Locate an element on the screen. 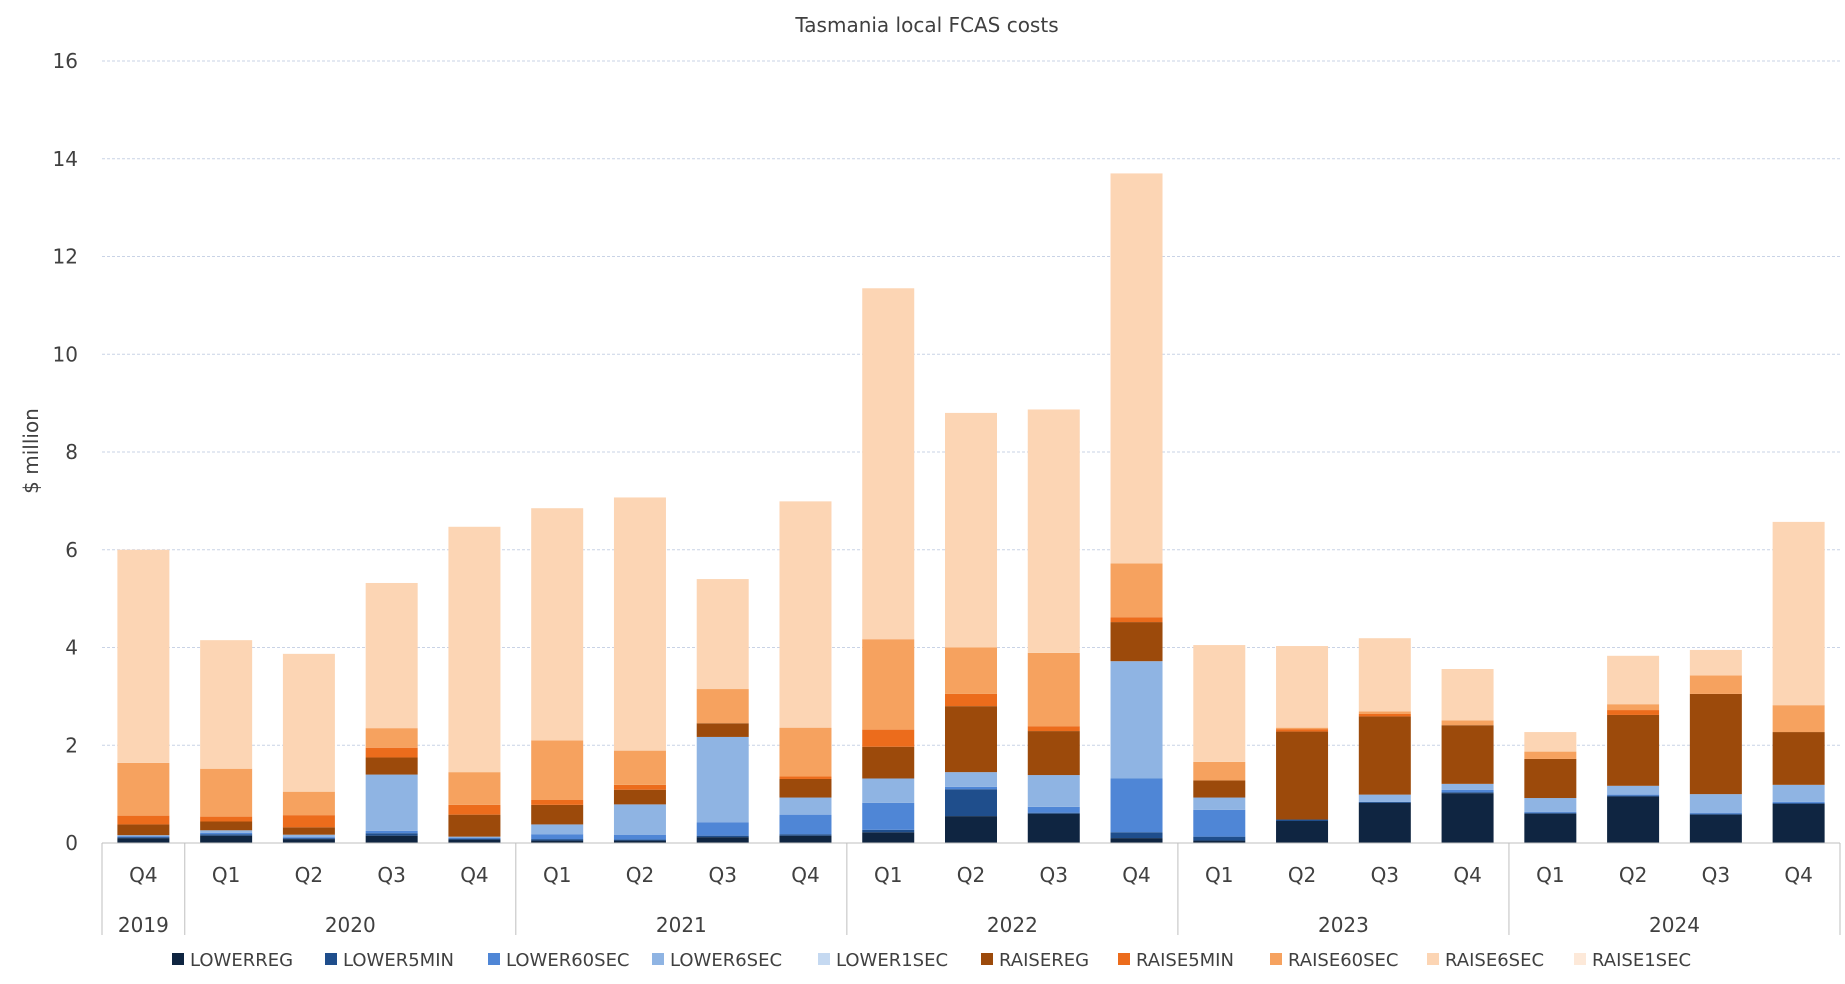 The image size is (1845, 984). x-group-label: 2022 is located at coordinates (1012, 925).